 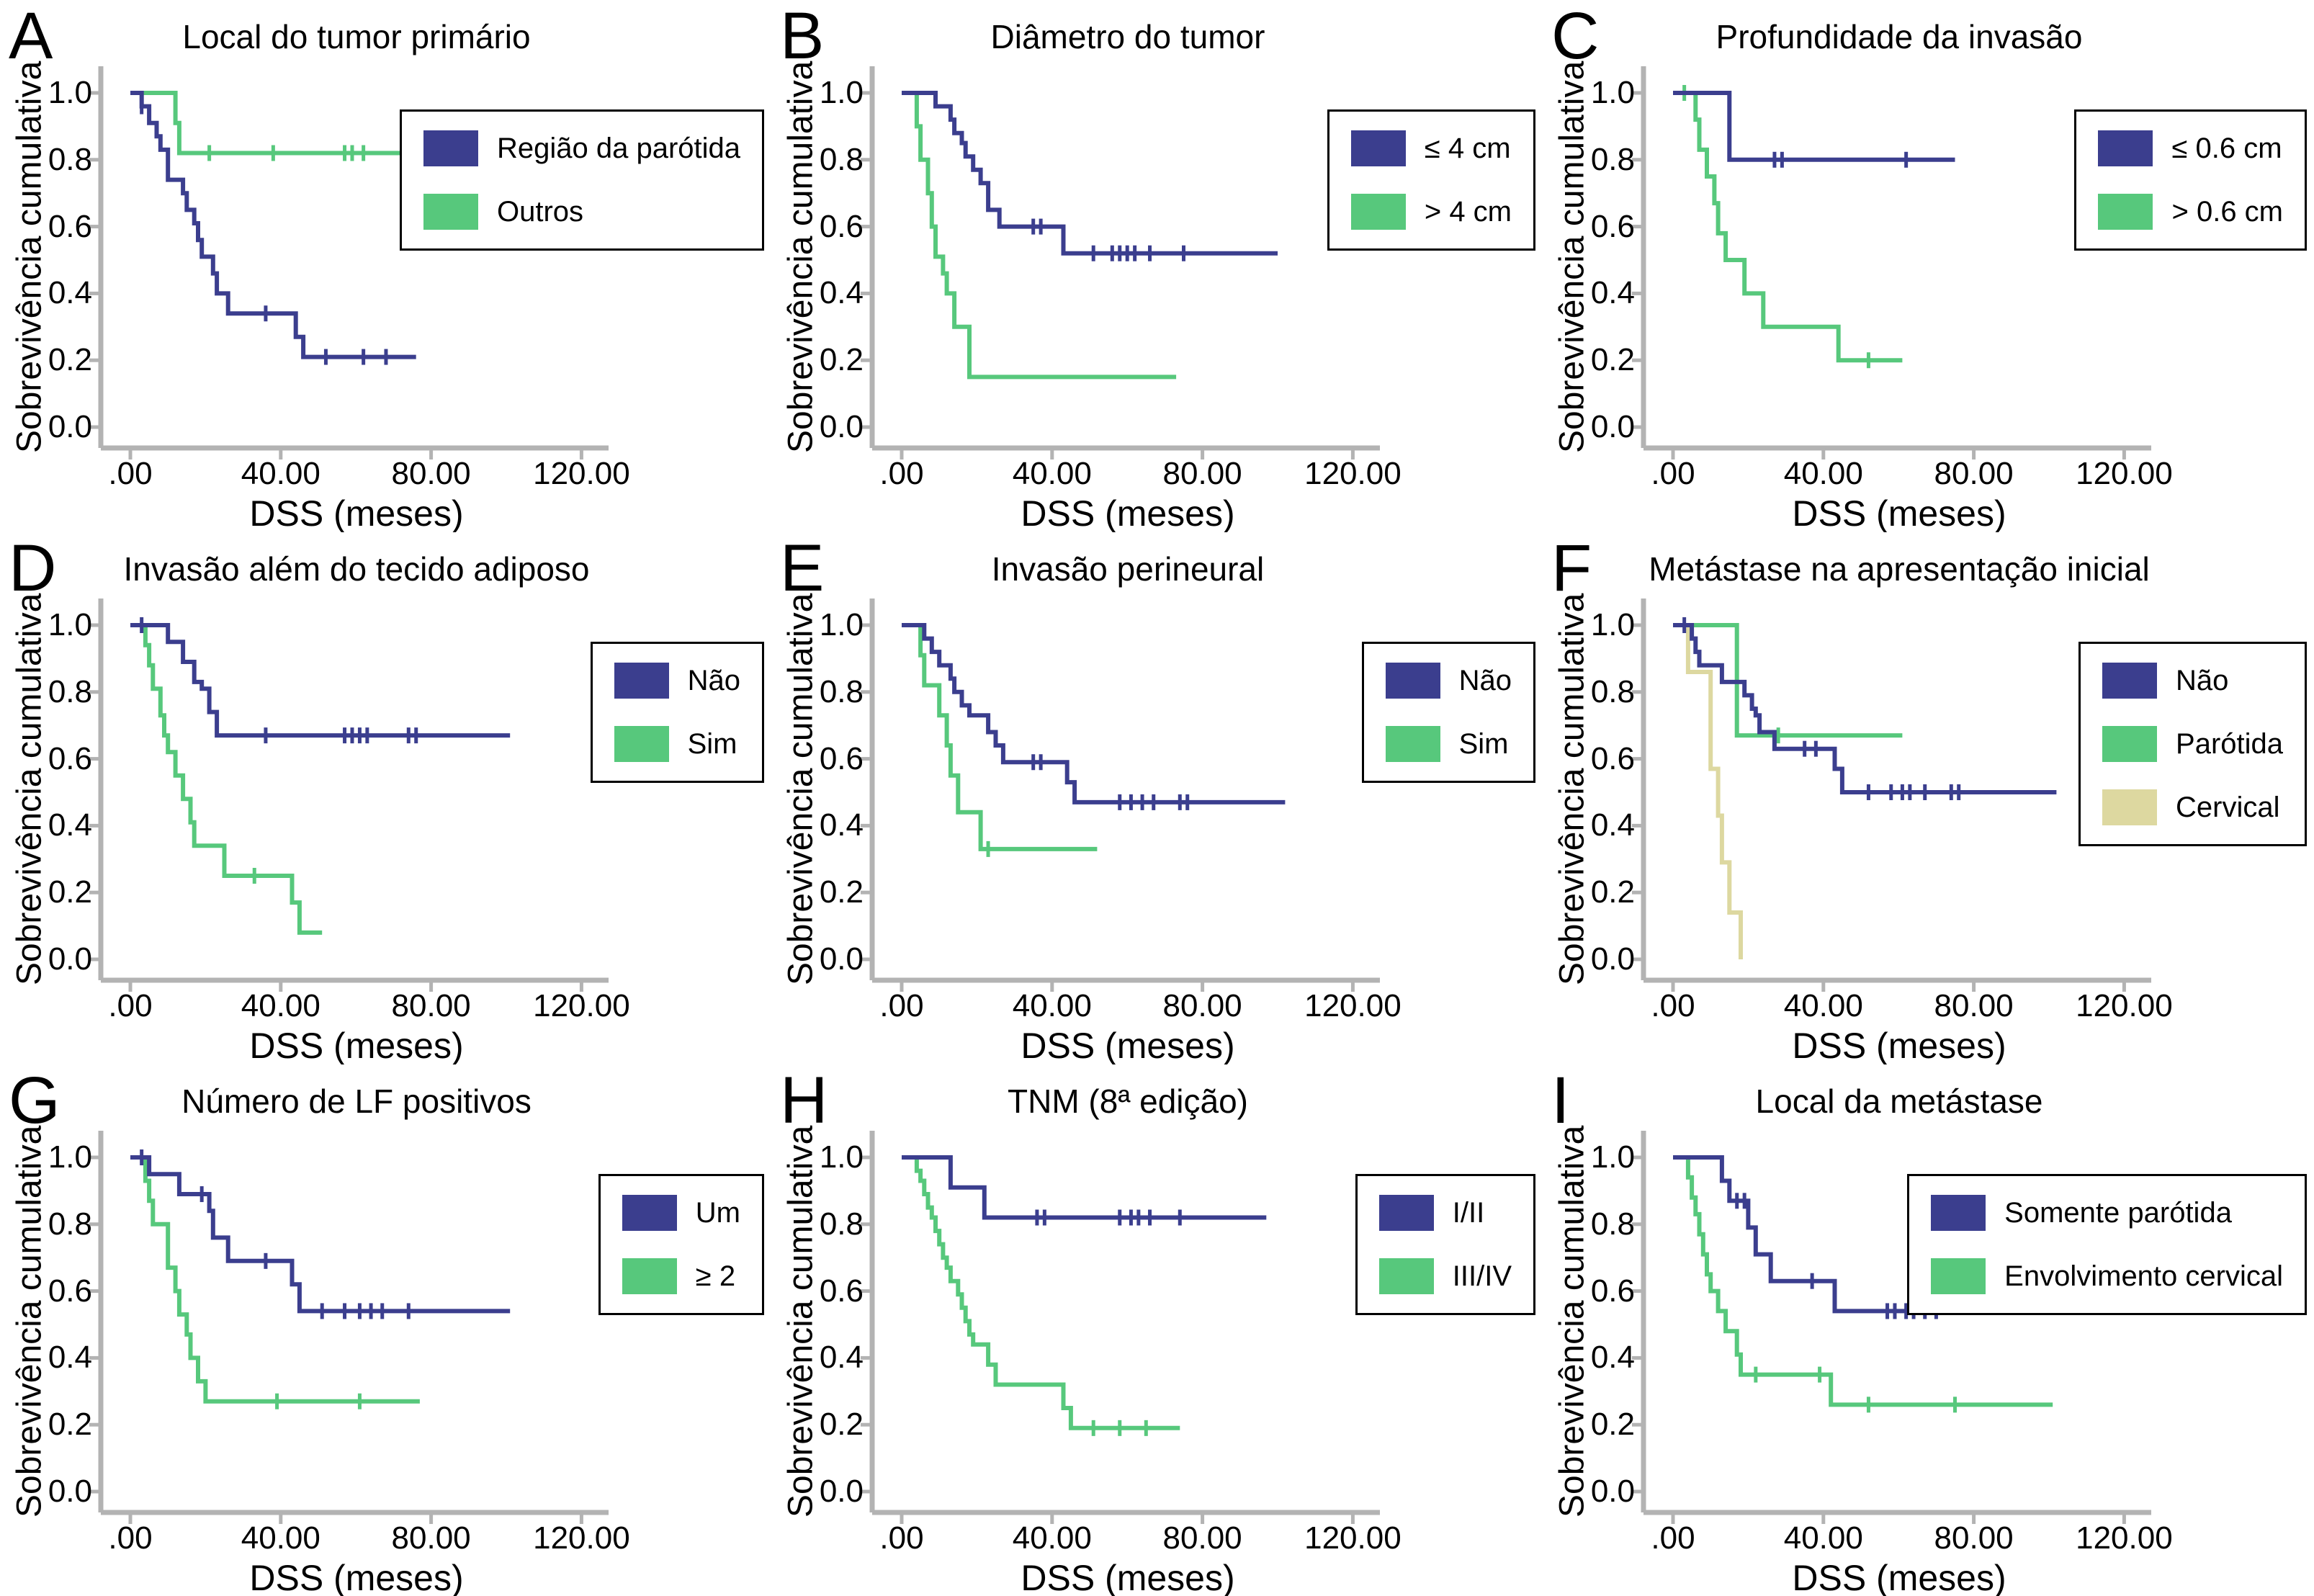 What do you see at coordinates (803, 36) in the screenshot?
I see `panel-letter: B` at bounding box center [803, 36].